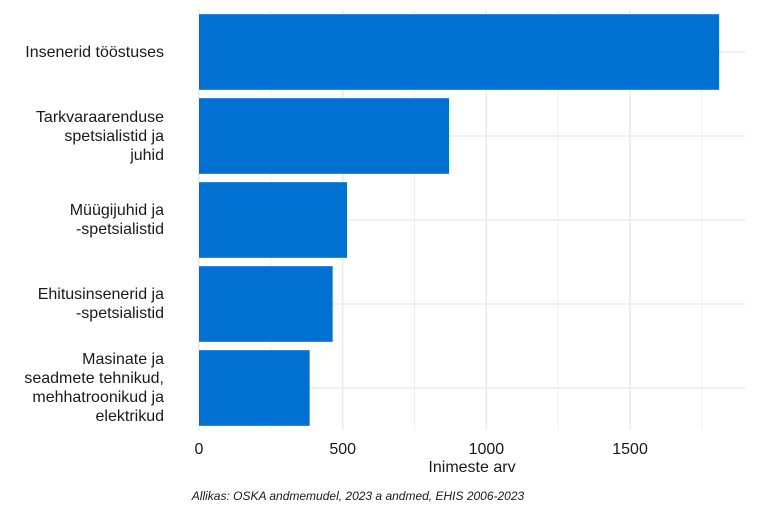  Describe the element at coordinates (147, 155) in the screenshot. I see `category-label-line: juhid` at that location.